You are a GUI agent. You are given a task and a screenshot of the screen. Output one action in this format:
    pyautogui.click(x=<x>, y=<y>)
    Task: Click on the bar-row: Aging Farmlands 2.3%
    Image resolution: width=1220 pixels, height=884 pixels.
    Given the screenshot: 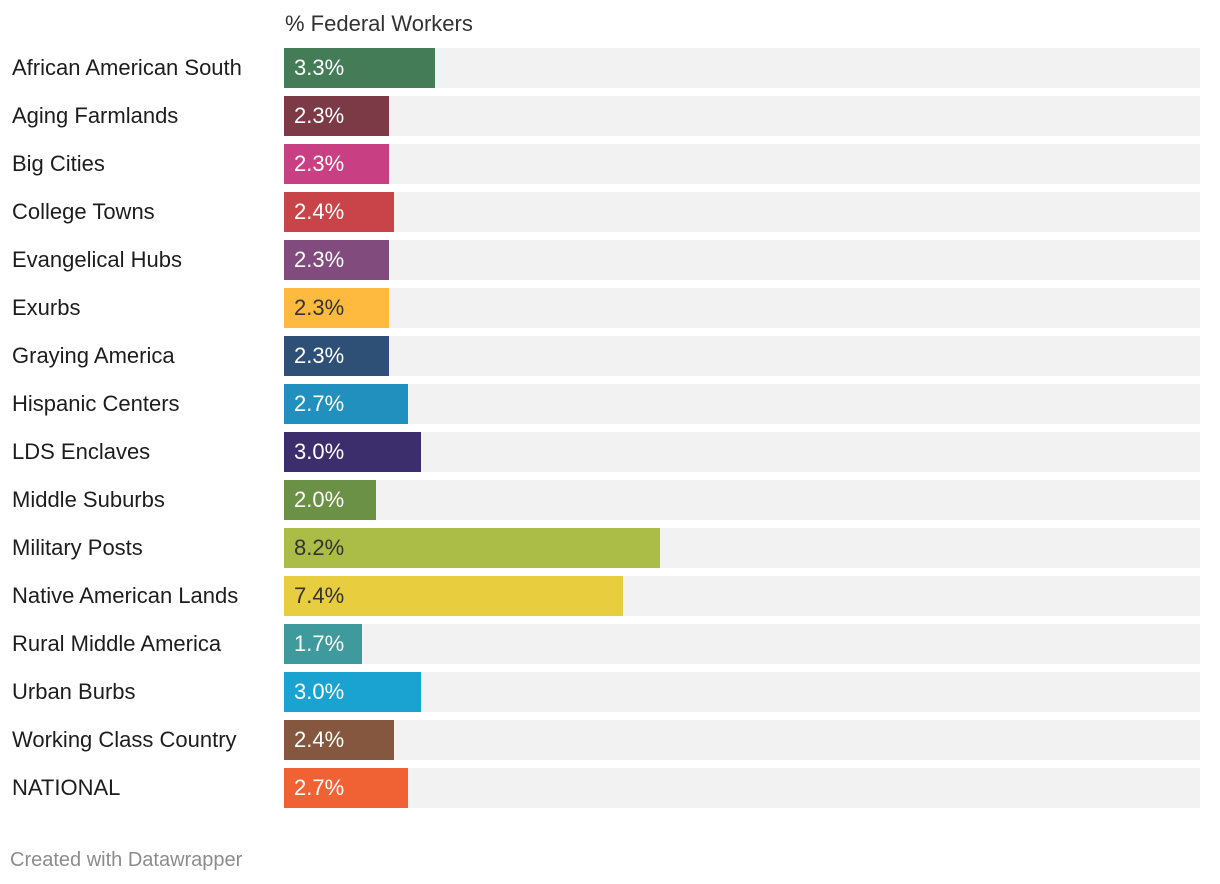 What is the action you would take?
    pyautogui.click(x=610, y=116)
    